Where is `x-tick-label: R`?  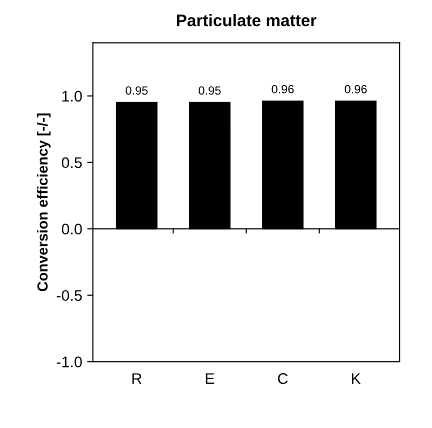
x-tick-label: R is located at coordinates (137, 378).